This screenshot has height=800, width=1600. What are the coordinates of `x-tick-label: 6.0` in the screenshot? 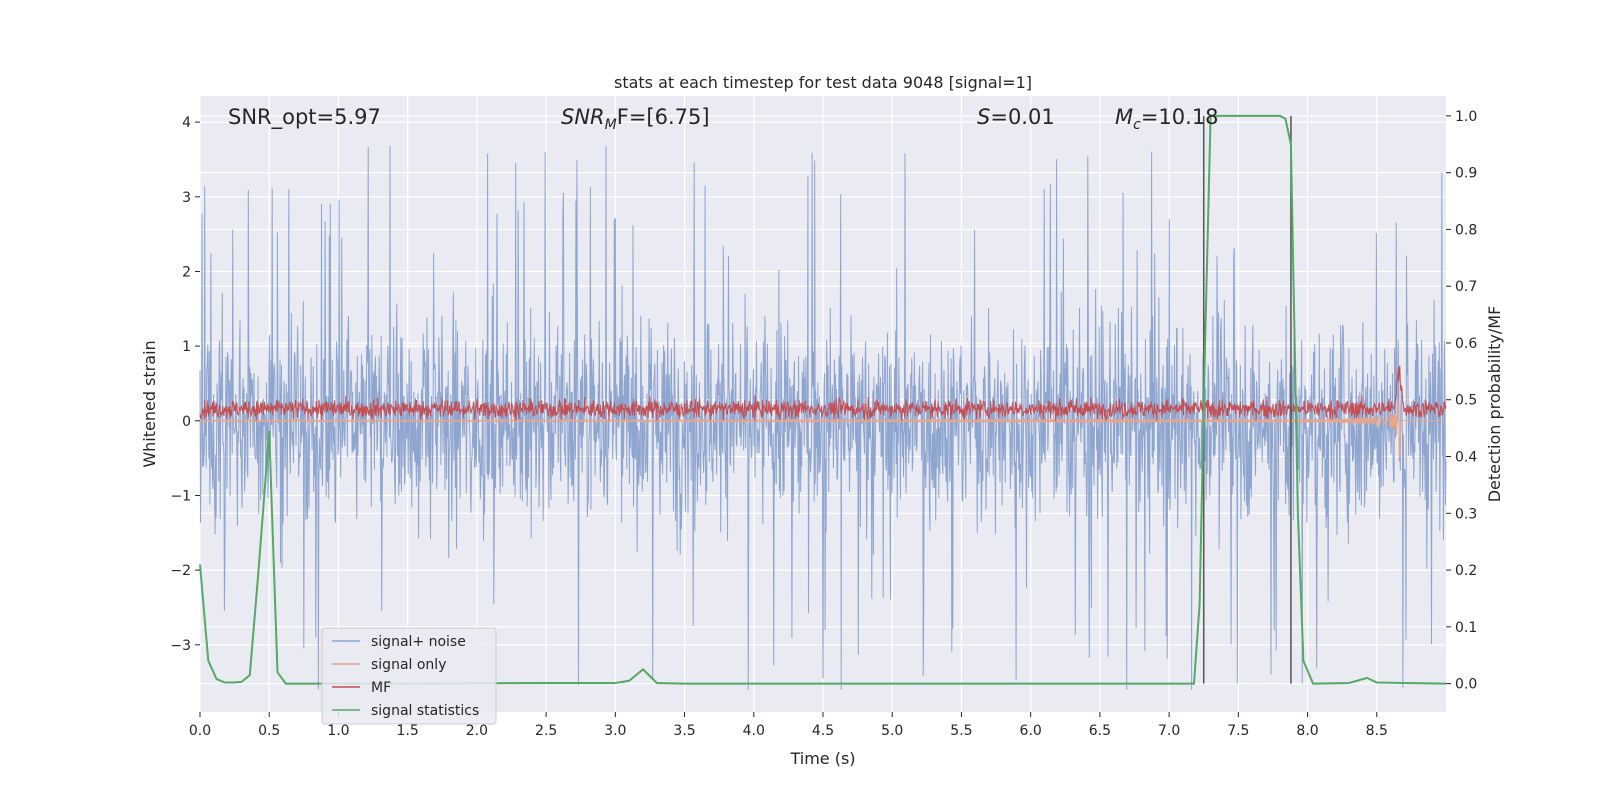 It's located at (1031, 731).